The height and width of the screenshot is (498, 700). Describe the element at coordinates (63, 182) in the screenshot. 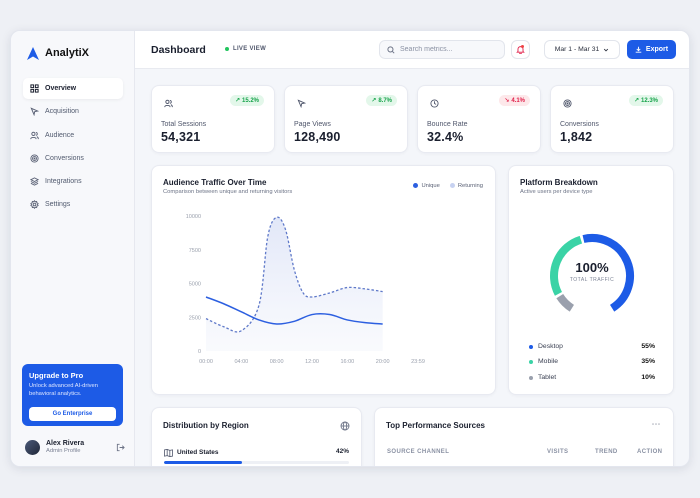

I see `sidebar-item-label: Integrations` at that location.